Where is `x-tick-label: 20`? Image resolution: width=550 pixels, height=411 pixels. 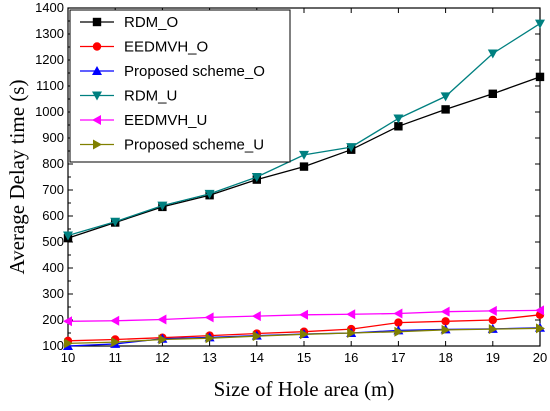
x-tick-label: 20 is located at coordinates (540, 357).